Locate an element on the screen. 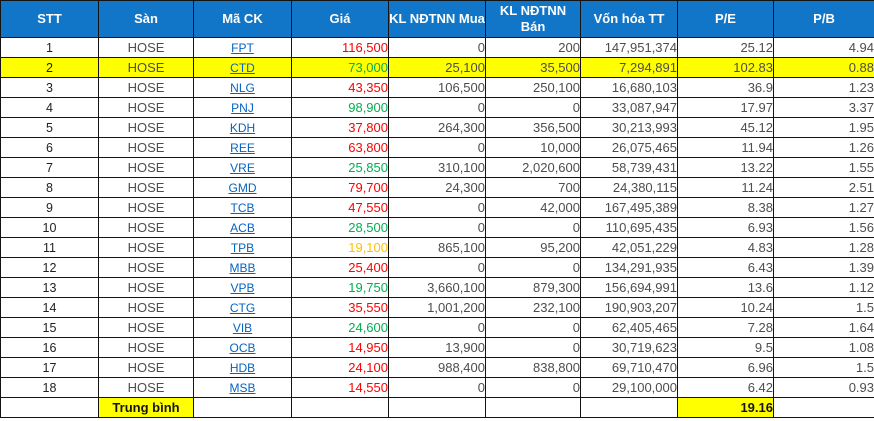  cell-foreign-buy: 310,100 is located at coordinates (437, 167).